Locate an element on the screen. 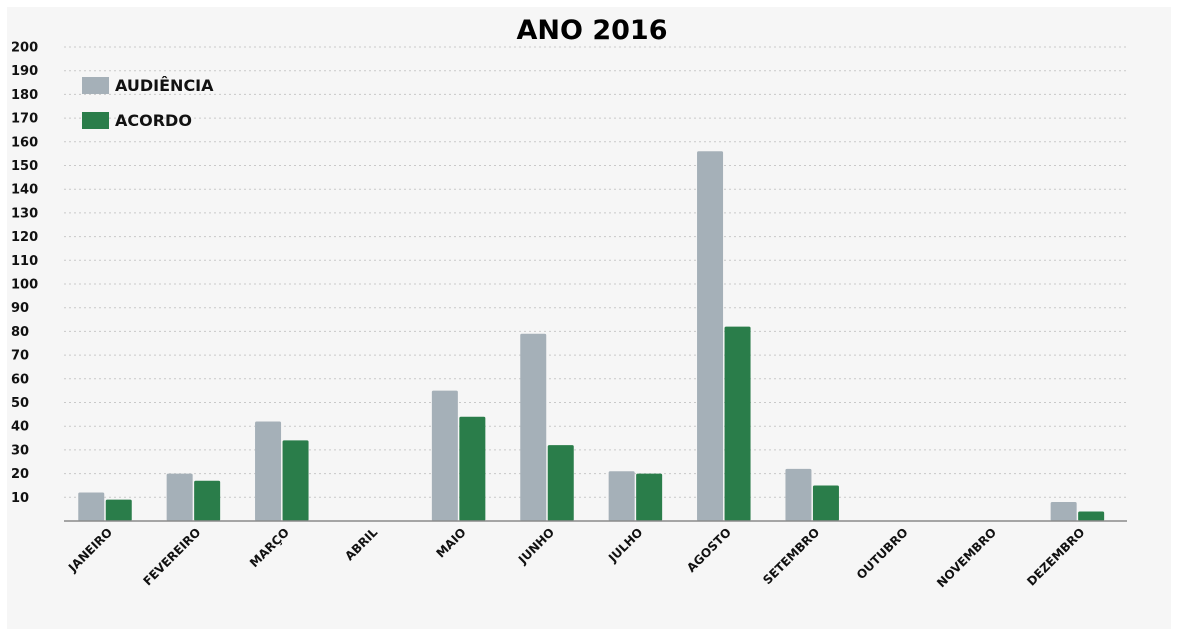 The width and height of the screenshot is (1179, 634). bar-audiencia-setembro is located at coordinates (798, 494).